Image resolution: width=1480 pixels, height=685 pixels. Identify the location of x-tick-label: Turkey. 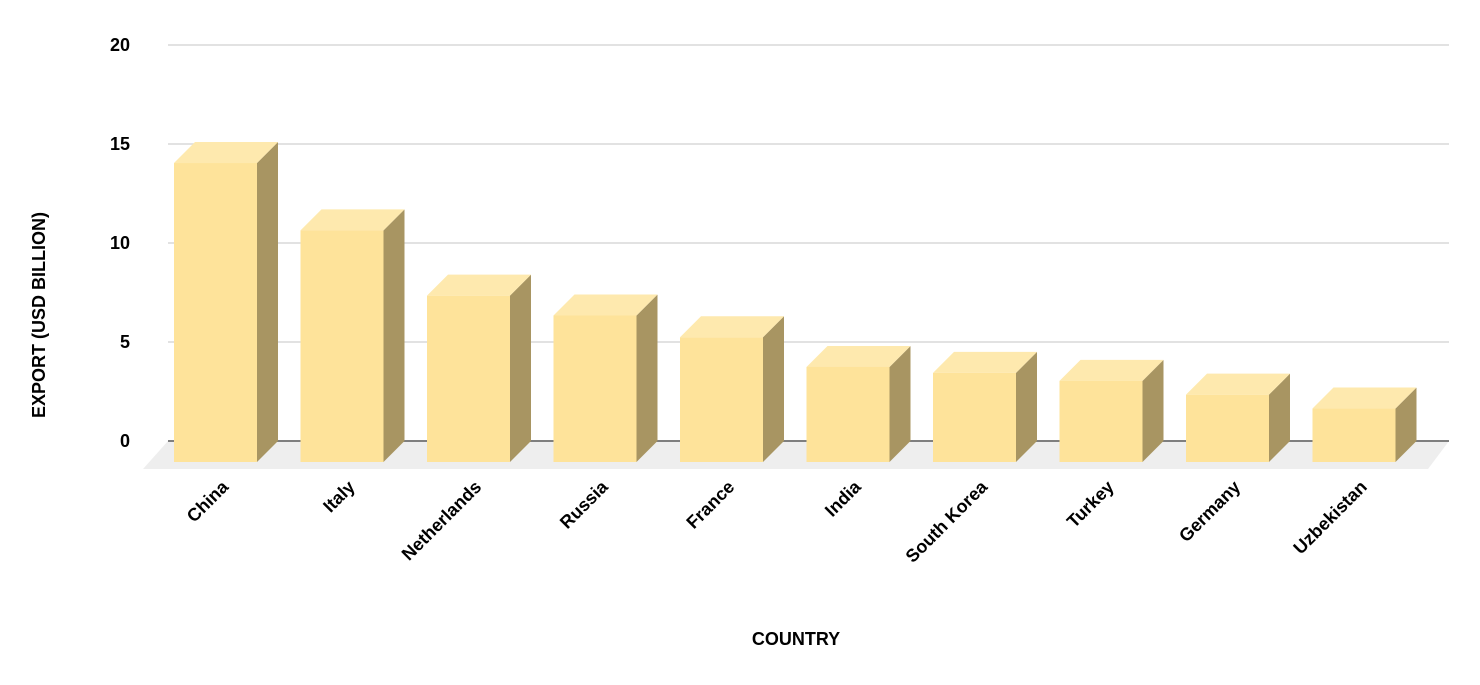
(1090, 504).